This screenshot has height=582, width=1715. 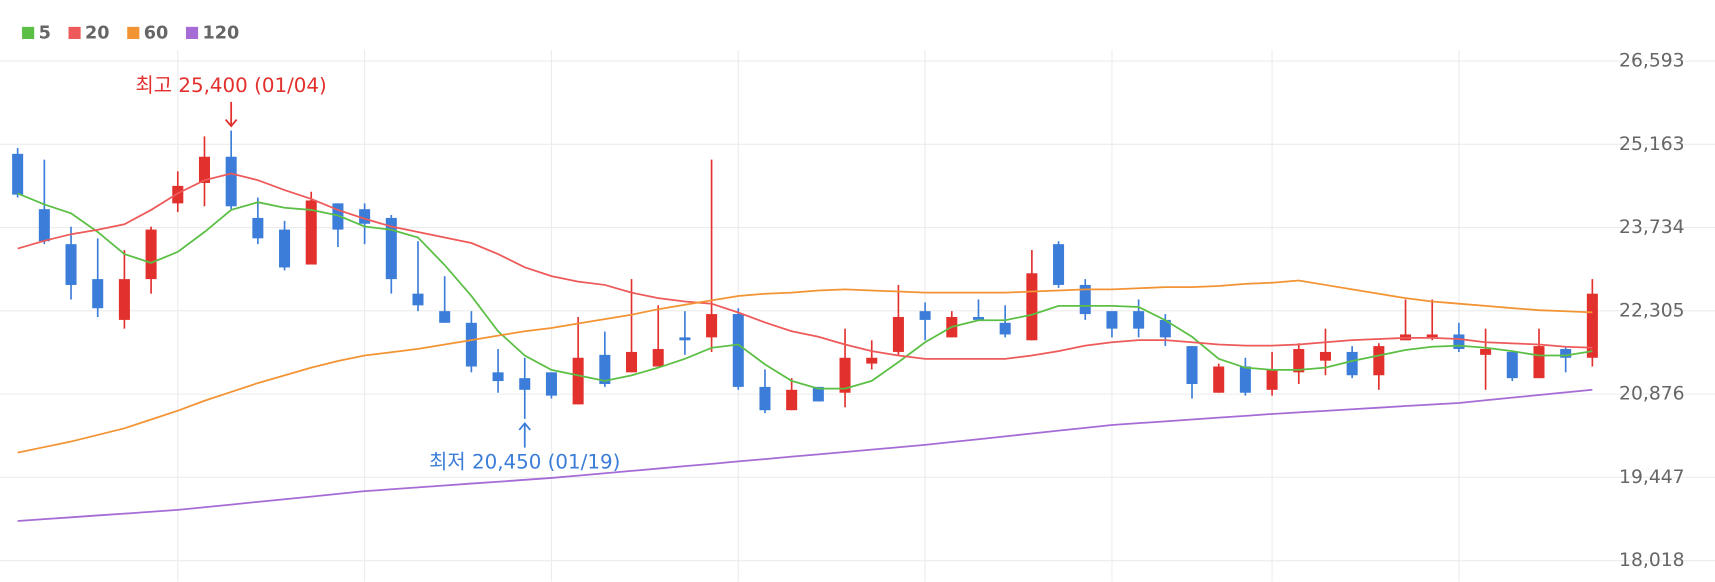 I want to click on y-tick-label: 26,593, so click(x=1652, y=61).